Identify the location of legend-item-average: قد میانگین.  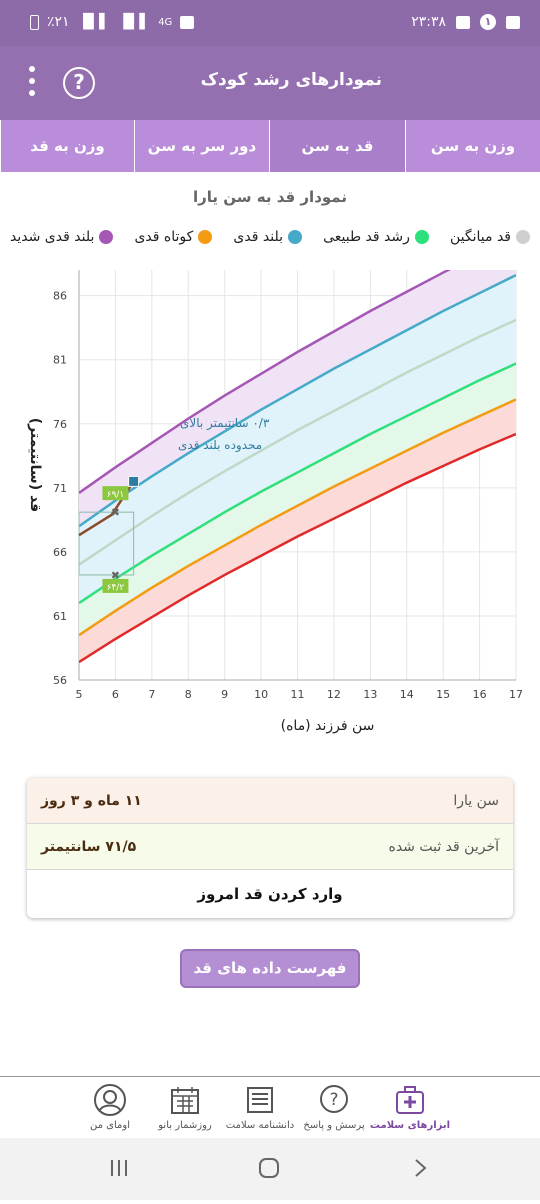
(490, 237).